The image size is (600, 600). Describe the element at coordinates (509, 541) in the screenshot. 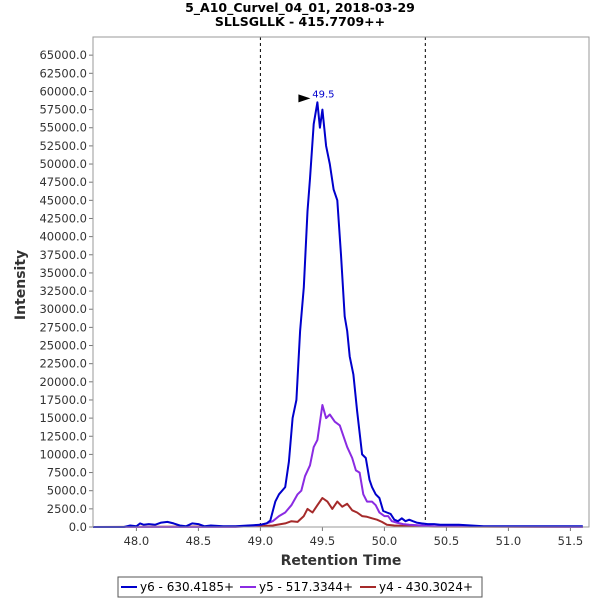

I see `x-tick-label: 51.0` at that location.